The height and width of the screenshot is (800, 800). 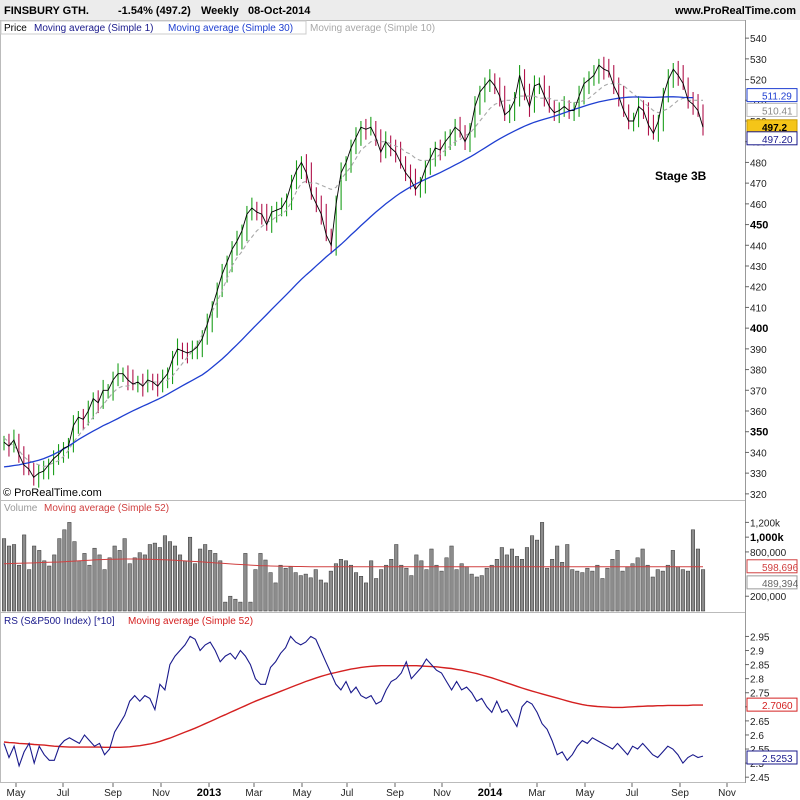 What do you see at coordinates (768, 597) in the screenshot?
I see `volume-tick-label: 200,000` at bounding box center [768, 597].